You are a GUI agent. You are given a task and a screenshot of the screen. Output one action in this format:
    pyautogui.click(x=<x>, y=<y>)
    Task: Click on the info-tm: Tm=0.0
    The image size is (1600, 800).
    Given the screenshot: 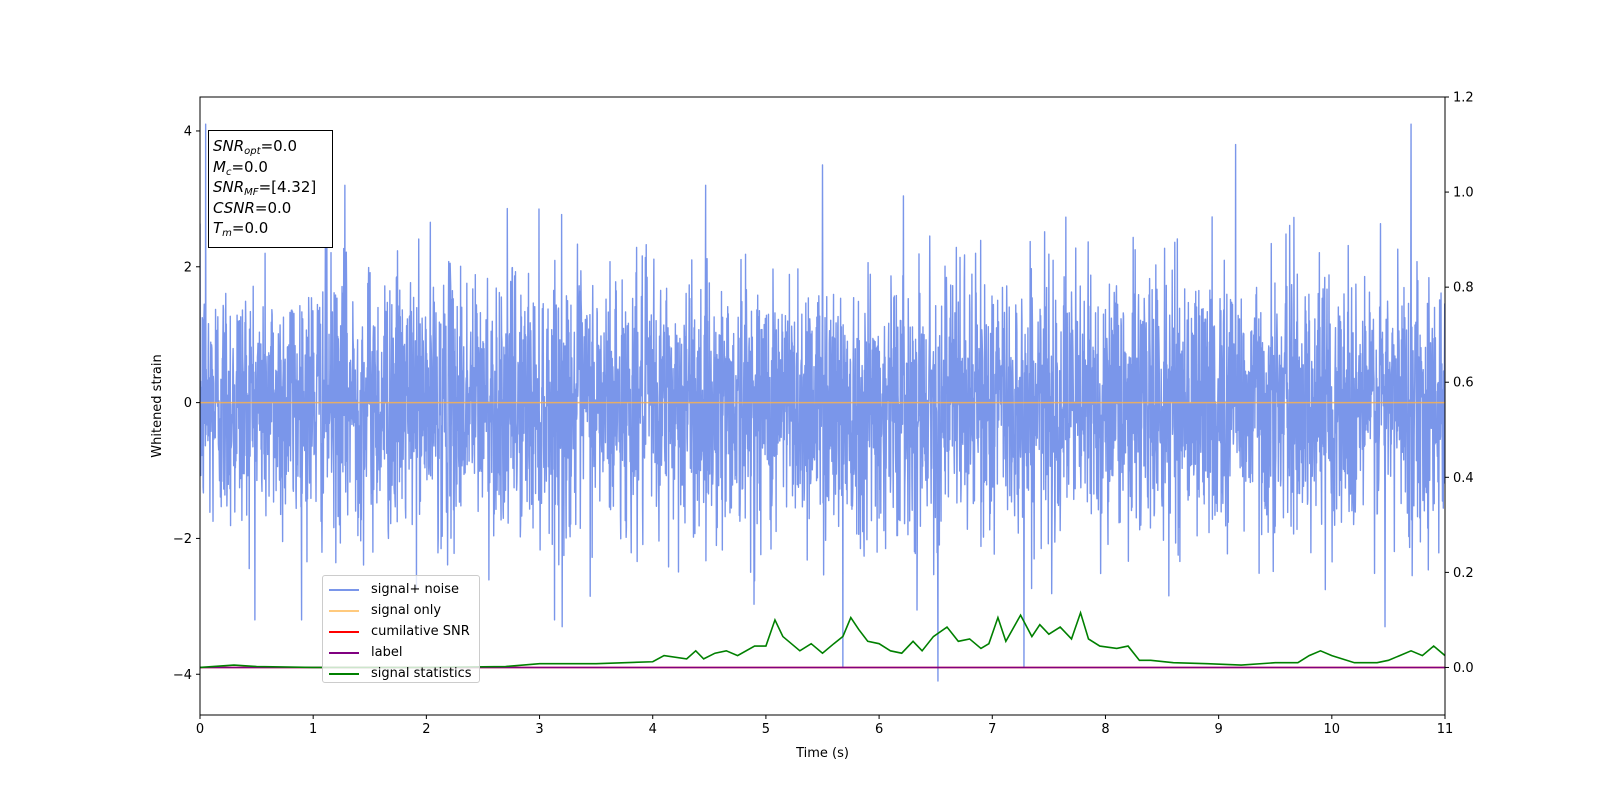 What is the action you would take?
    pyautogui.click(x=241, y=229)
    